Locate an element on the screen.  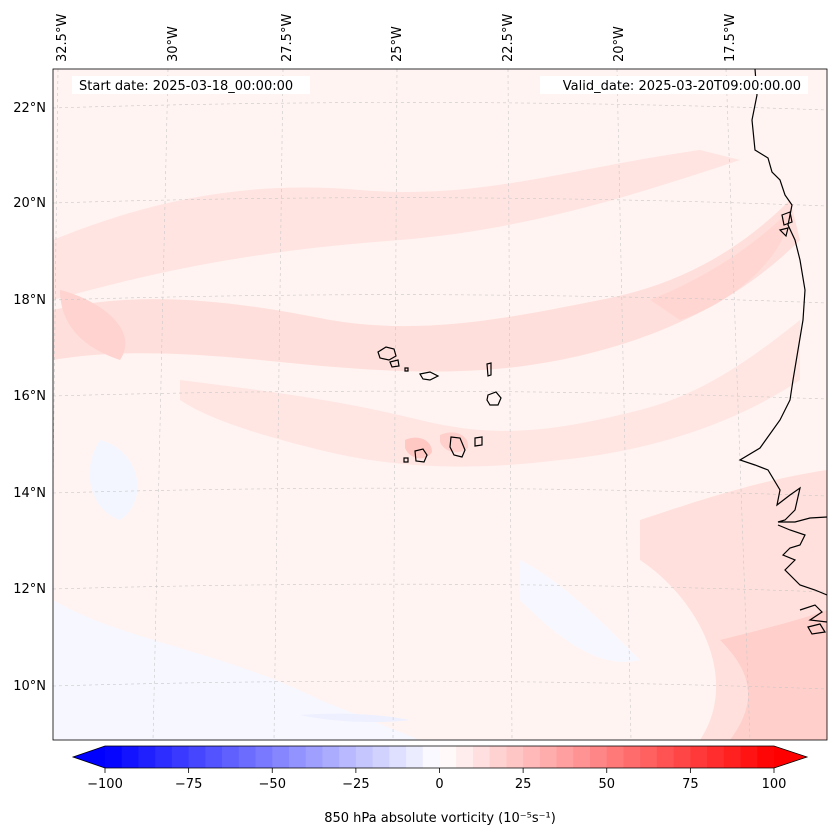
island-santa-luzia is located at coordinates (406, 369).